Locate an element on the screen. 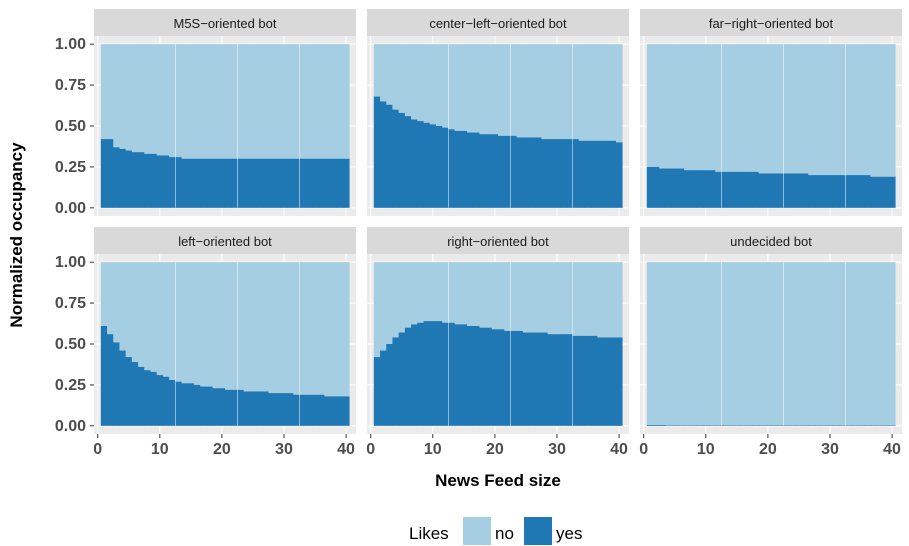 This screenshot has height=546, width=909. facet-title: far−right−oriented bot is located at coordinates (771, 23).